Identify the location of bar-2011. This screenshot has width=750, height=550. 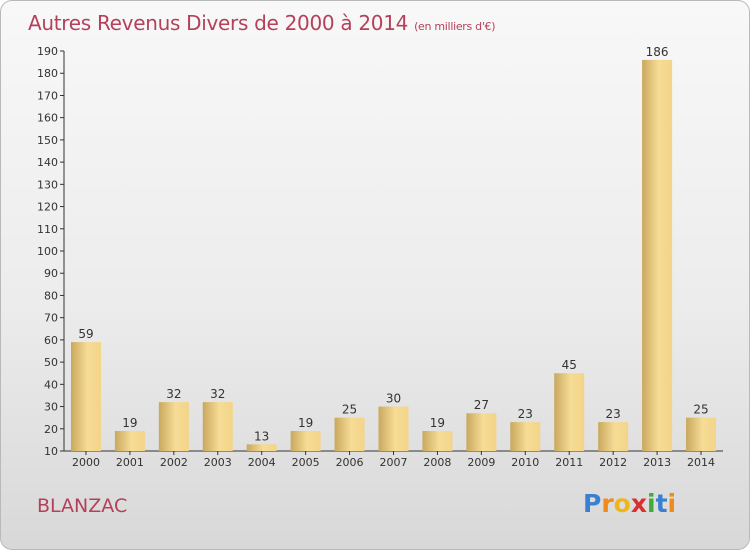
(569, 412).